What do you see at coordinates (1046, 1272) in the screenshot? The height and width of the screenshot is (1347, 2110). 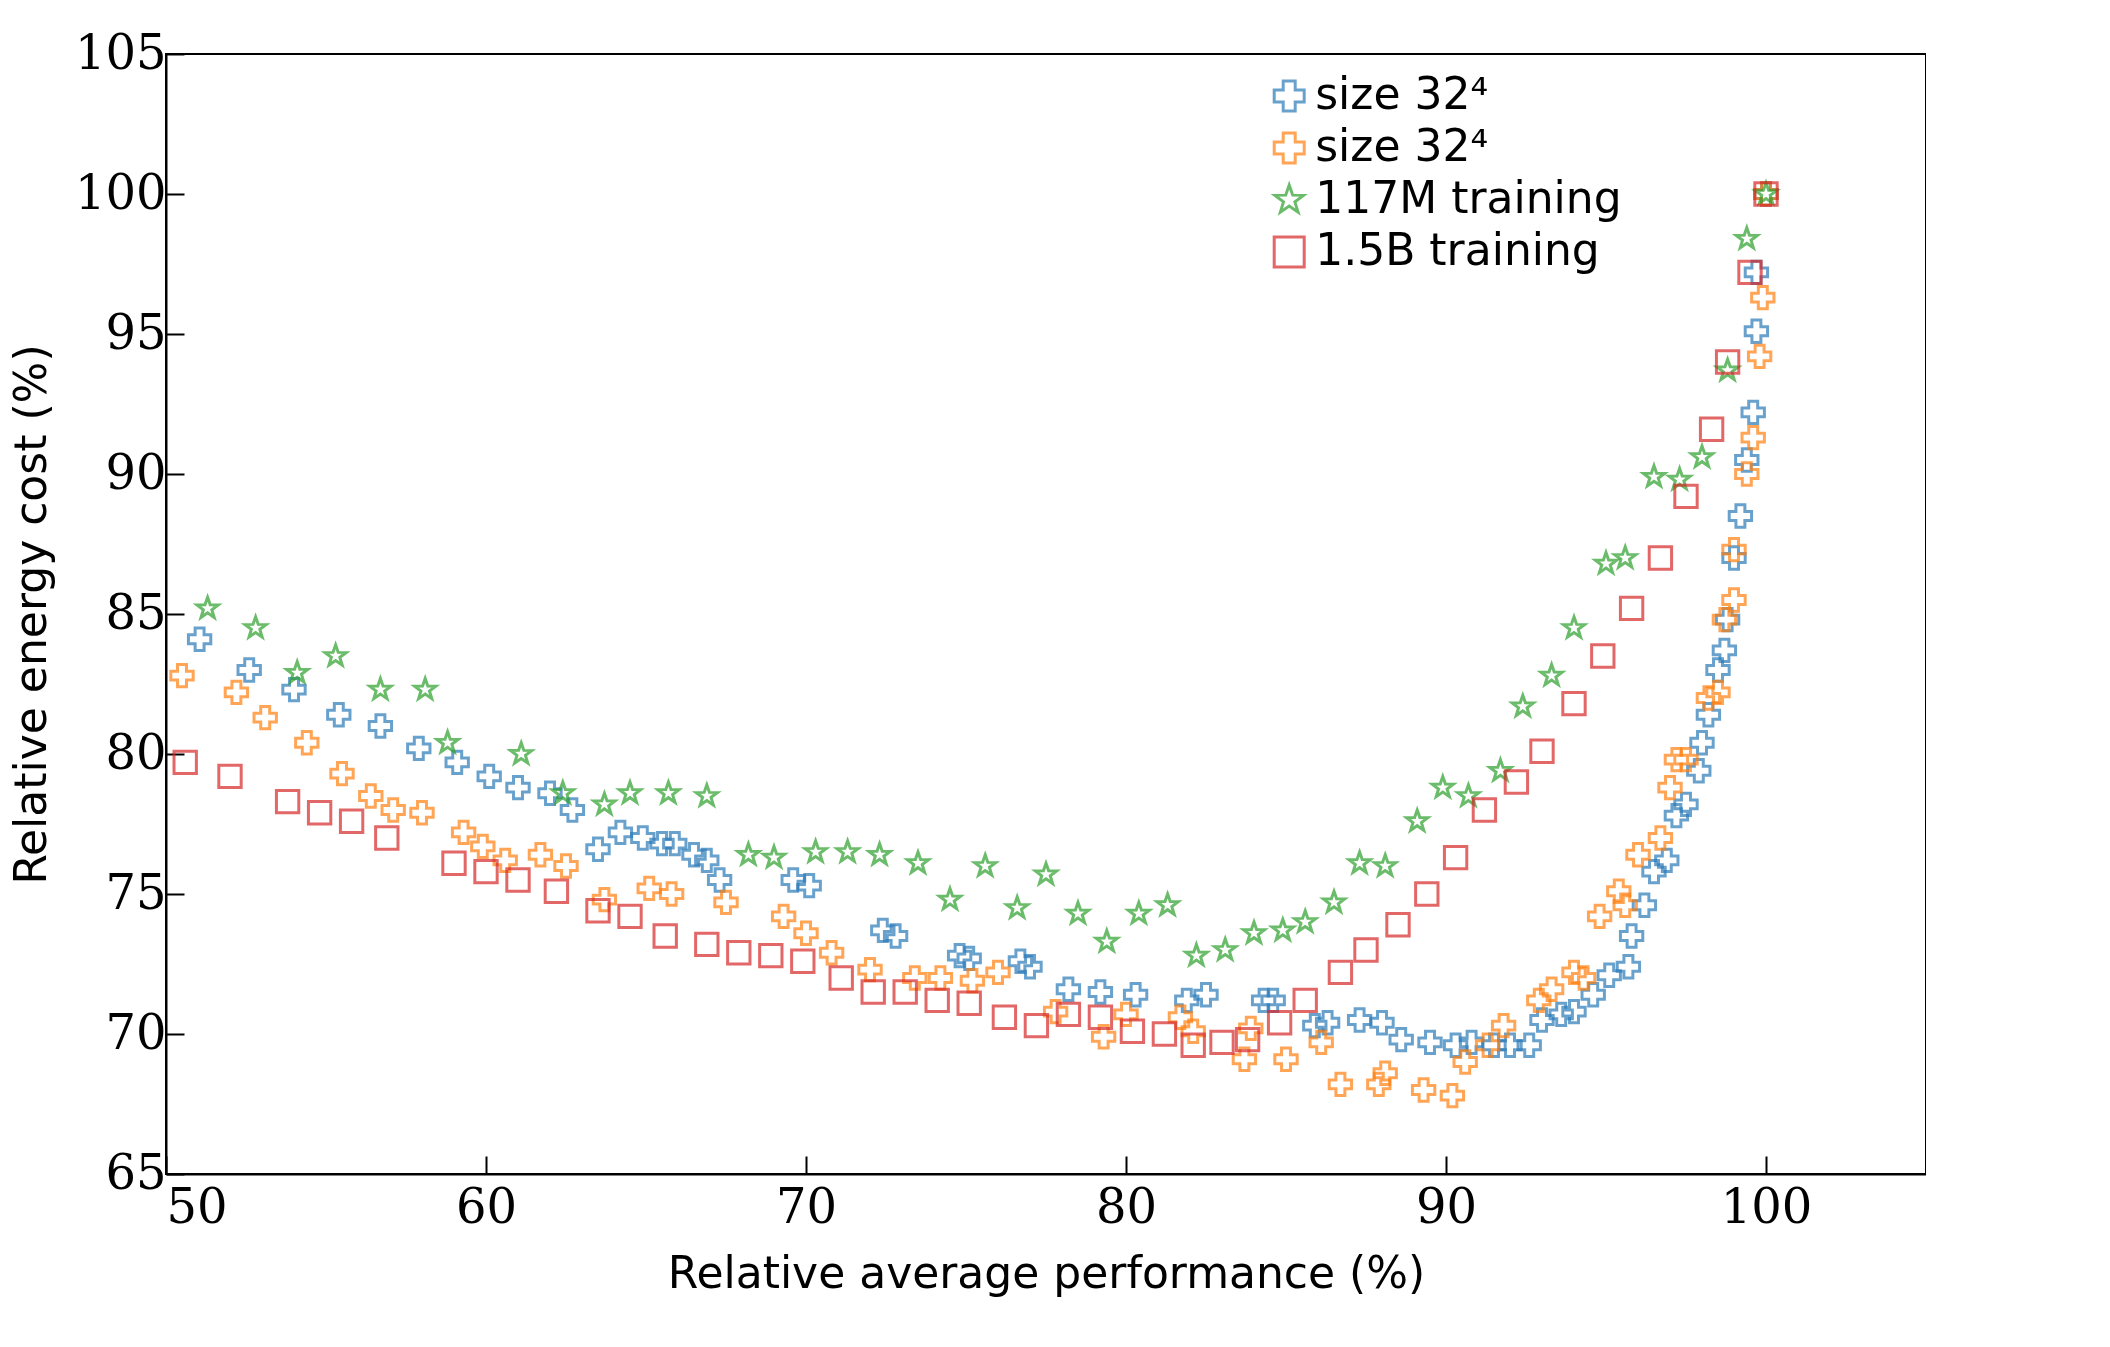 I see `x-axis-title: Relative average performance (%)` at bounding box center [1046, 1272].